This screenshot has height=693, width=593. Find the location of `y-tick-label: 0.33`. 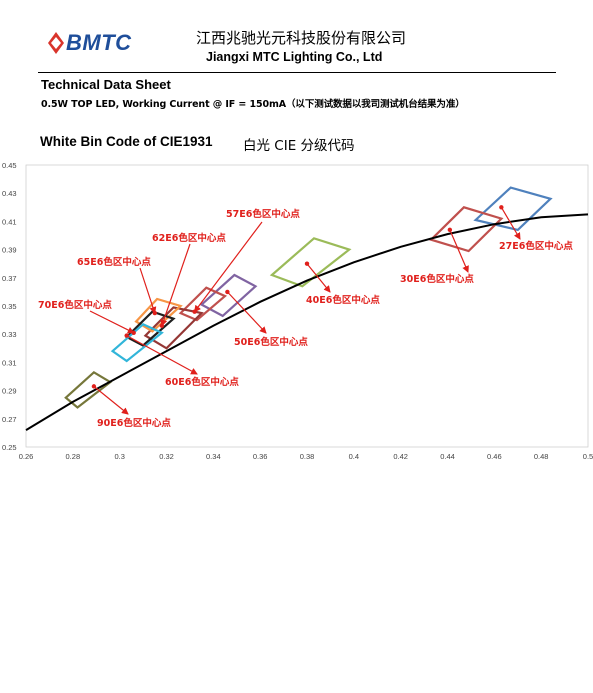

y-tick-label: 0.33 is located at coordinates (9, 334).